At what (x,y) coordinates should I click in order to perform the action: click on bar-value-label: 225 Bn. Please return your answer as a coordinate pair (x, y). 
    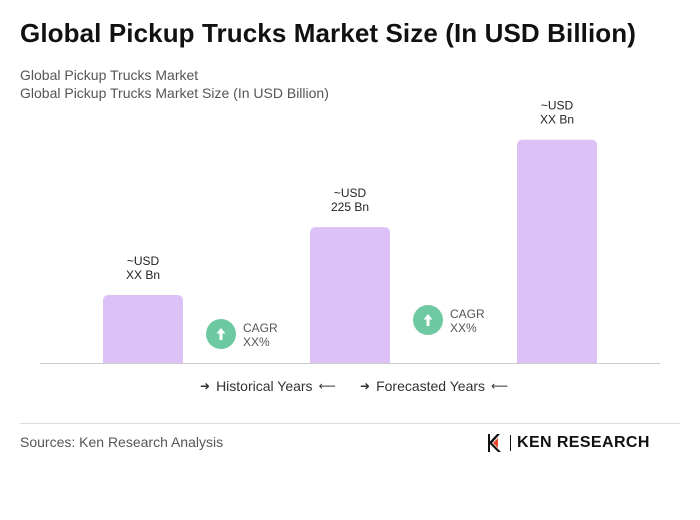
    Looking at the image, I should click on (350, 207).